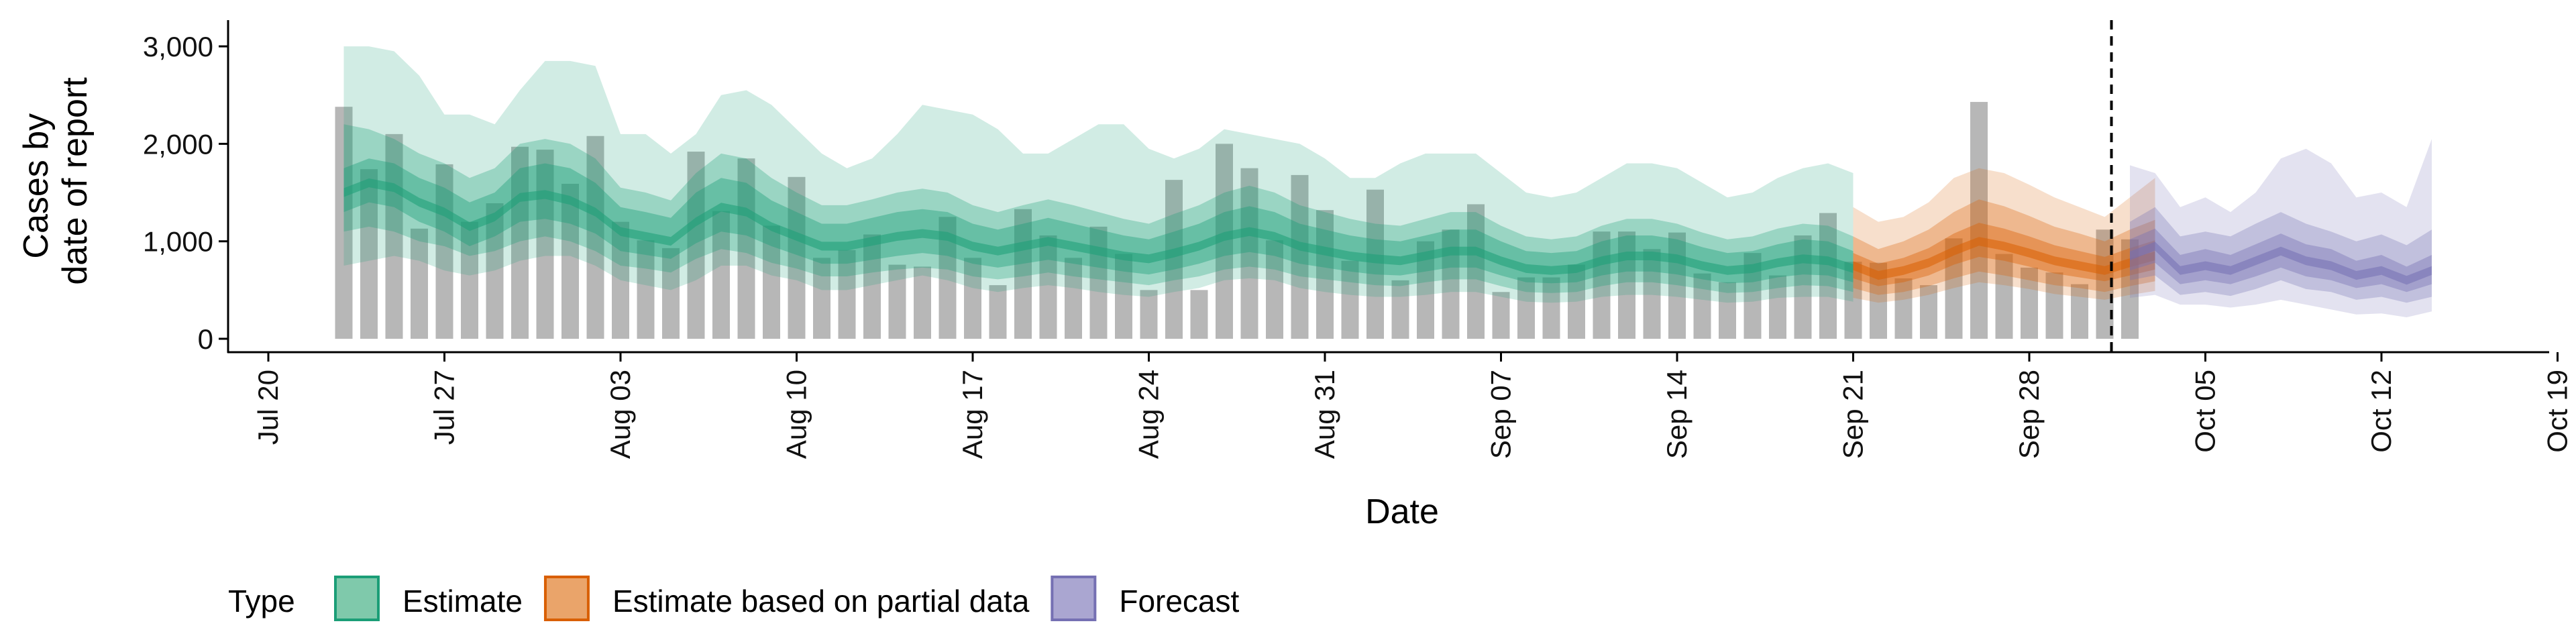 This screenshot has height=644, width=2576. I want to click on y-axis-title-line-2: date of report, so click(75, 181).